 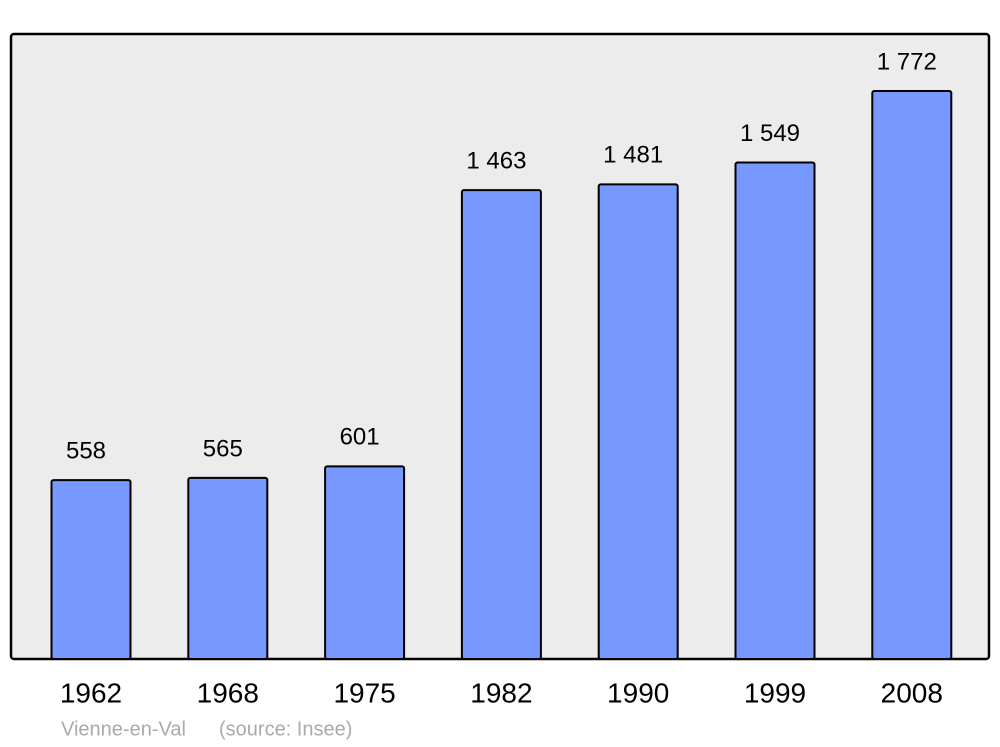 What do you see at coordinates (496, 160) in the screenshot?
I see `value-label: 1 463` at bounding box center [496, 160].